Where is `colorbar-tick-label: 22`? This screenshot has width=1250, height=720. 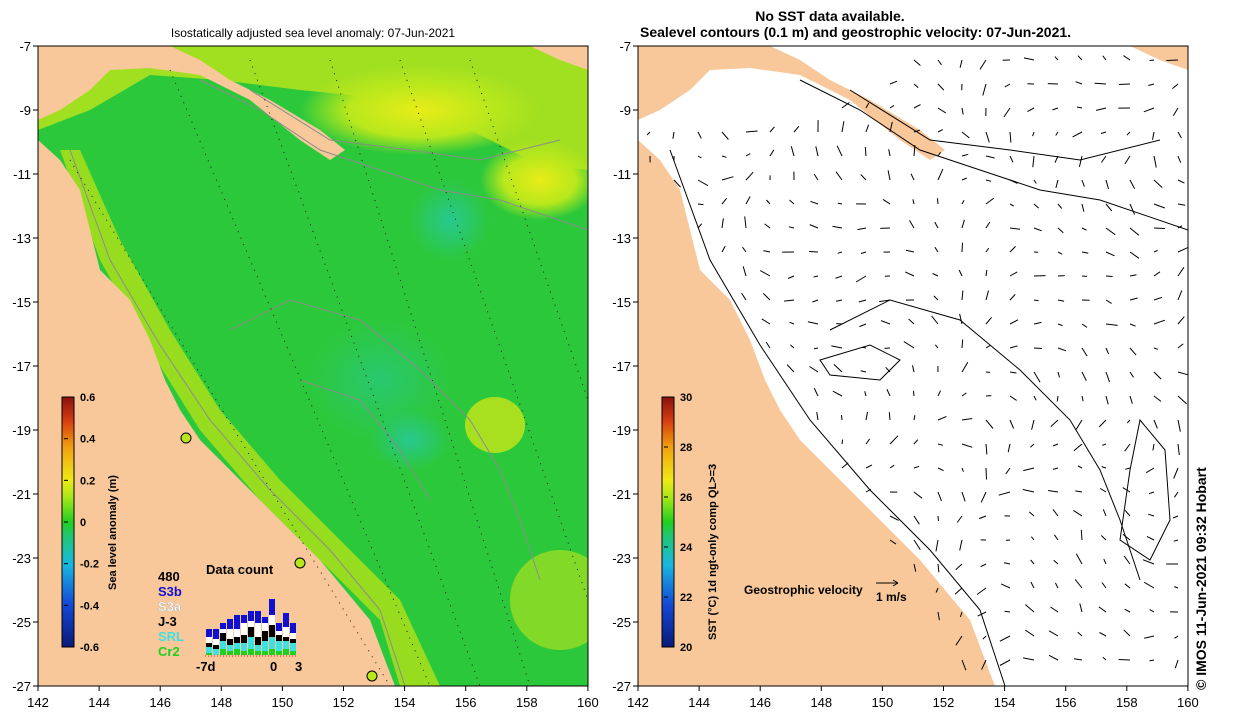 colorbar-tick-label: 22 is located at coordinates (686, 598).